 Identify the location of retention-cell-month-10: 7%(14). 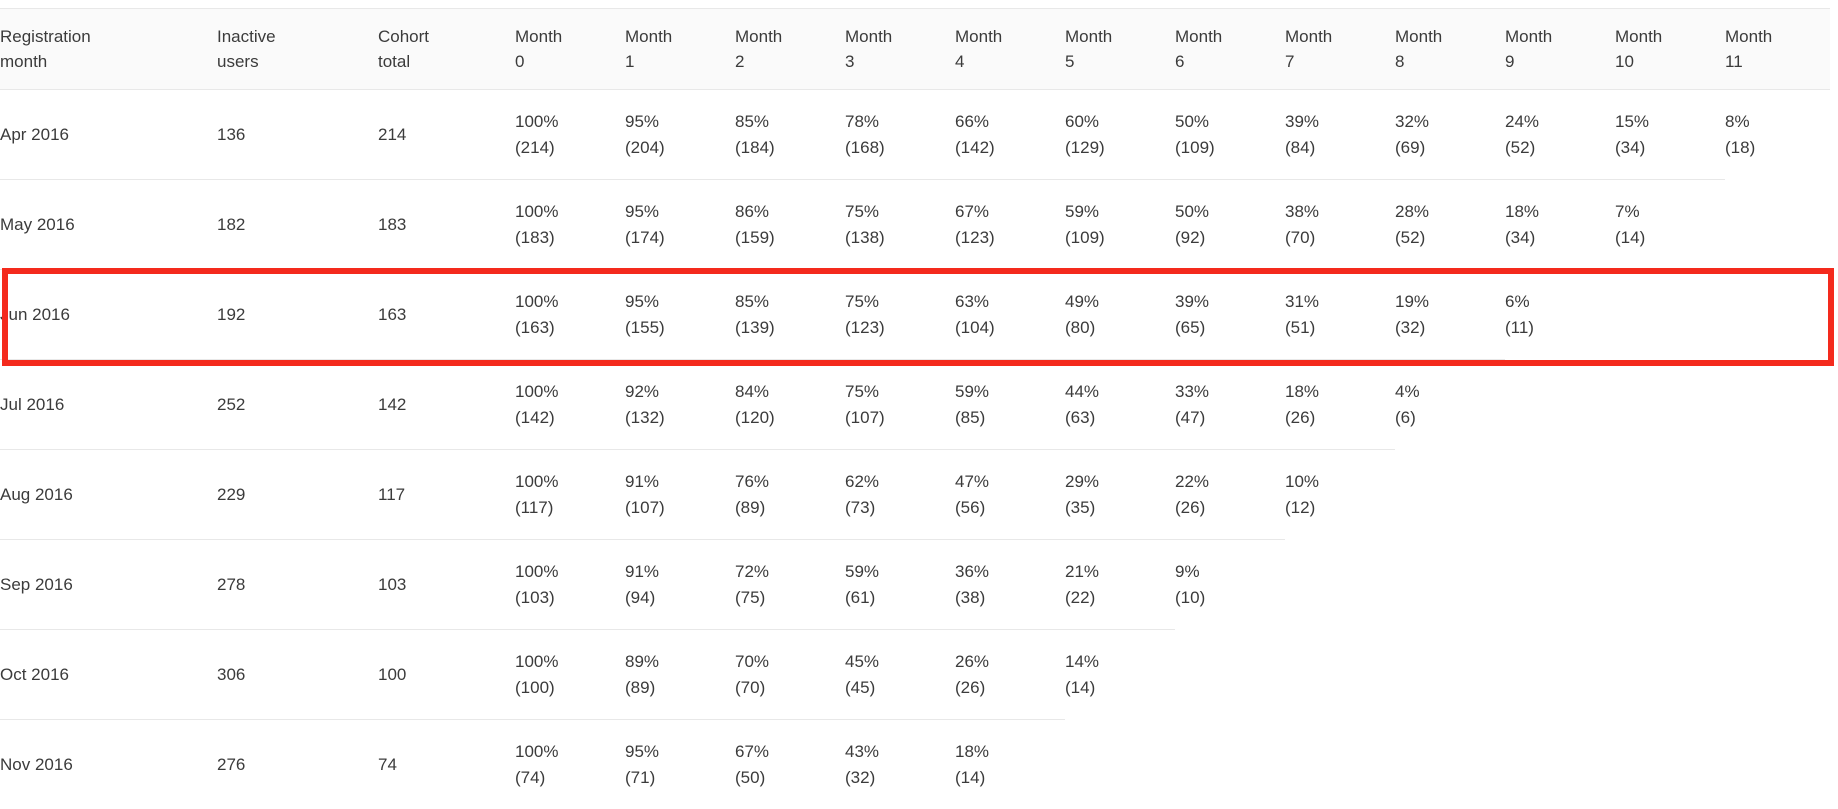
(1670, 225).